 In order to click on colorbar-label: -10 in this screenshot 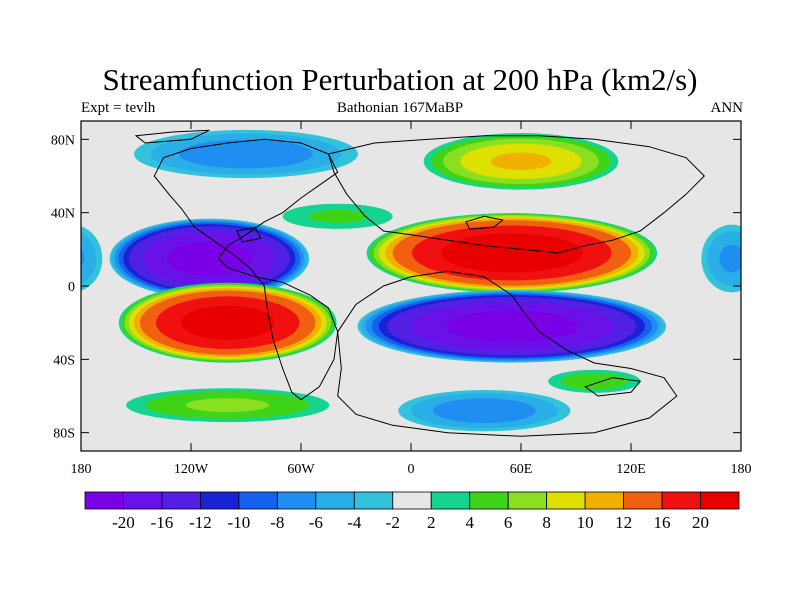, I will do `click(239, 522)`.